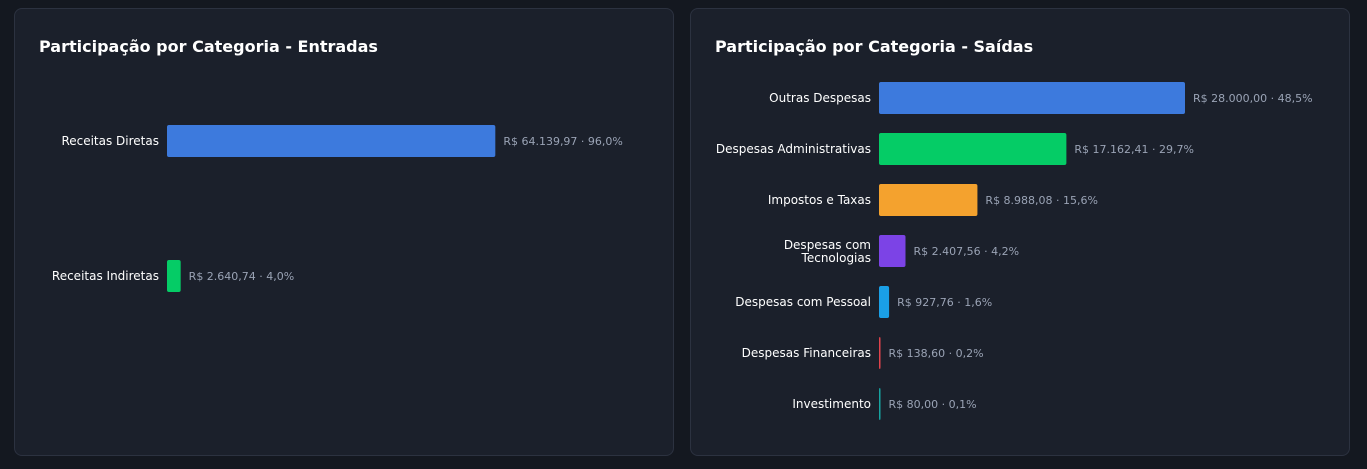  I want to click on value-label: R$ 80,00 · 0,1%, so click(933, 404).